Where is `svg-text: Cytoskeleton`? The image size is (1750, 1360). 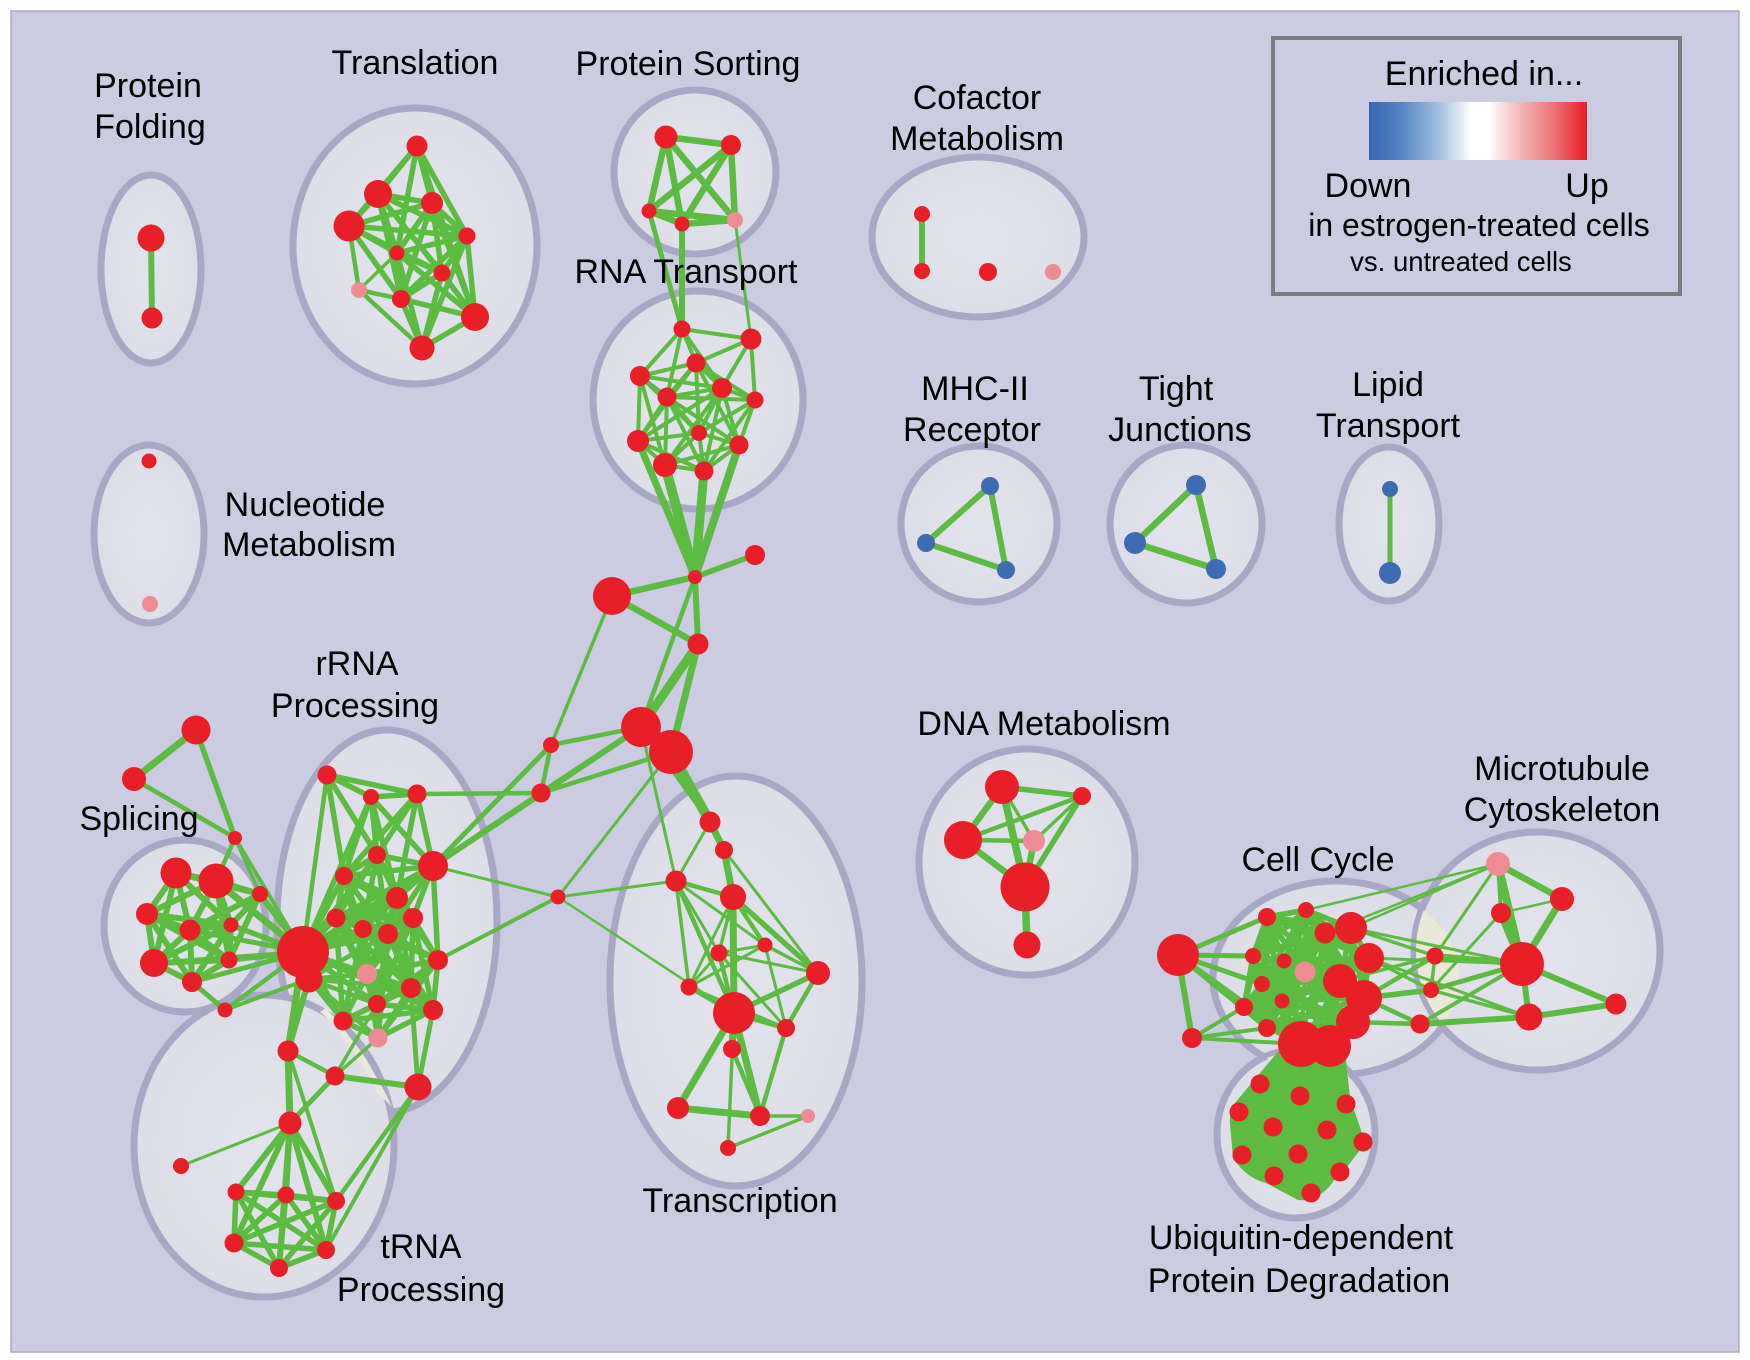
svg-text: Cytoskeleton is located at coordinates (1562, 810).